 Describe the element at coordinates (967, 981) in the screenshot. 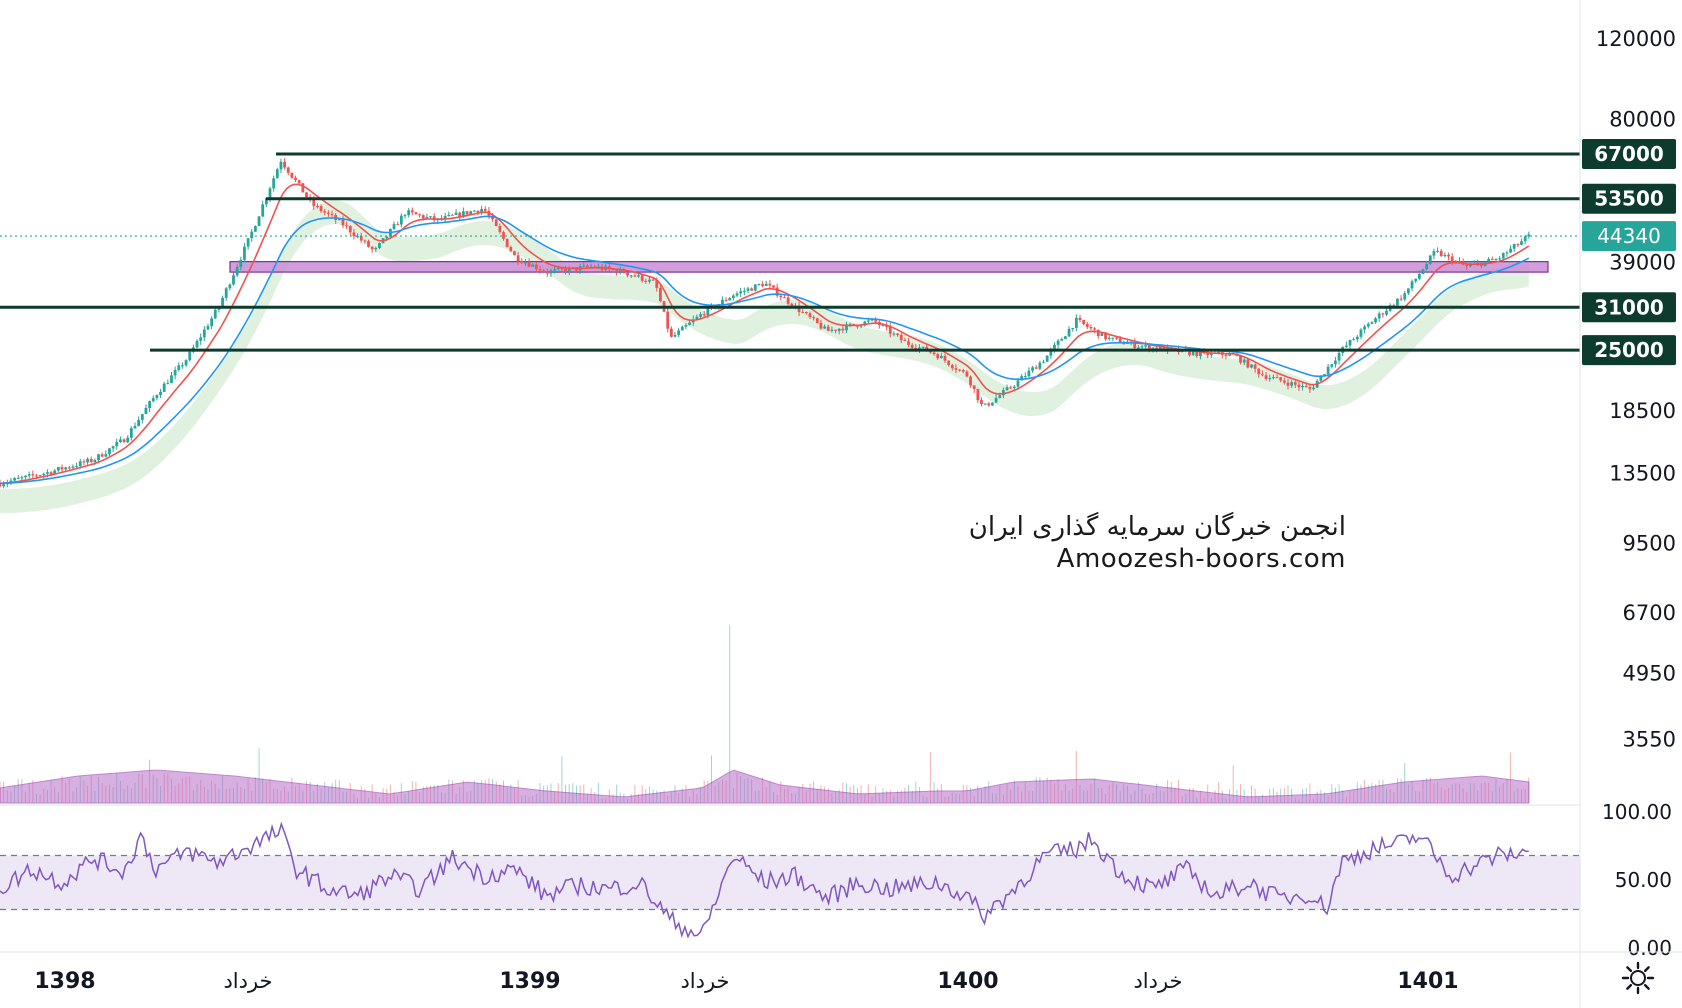

I see `time-label-4: 1400` at that location.